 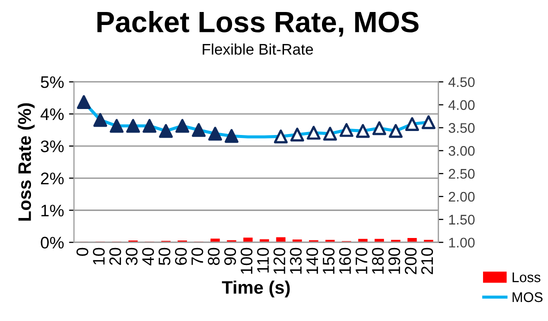 I want to click on y2-tick-label: 4.00, so click(x=461, y=105).